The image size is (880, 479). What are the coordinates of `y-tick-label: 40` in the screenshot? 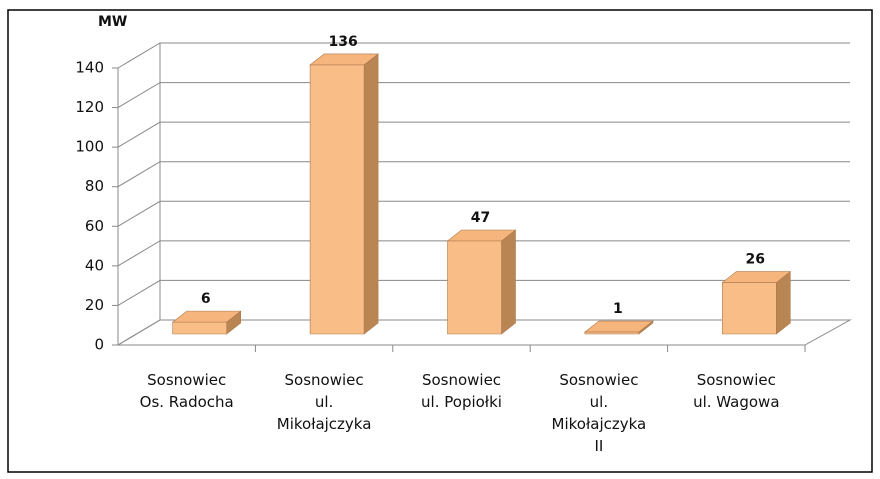 It's located at (94, 265).